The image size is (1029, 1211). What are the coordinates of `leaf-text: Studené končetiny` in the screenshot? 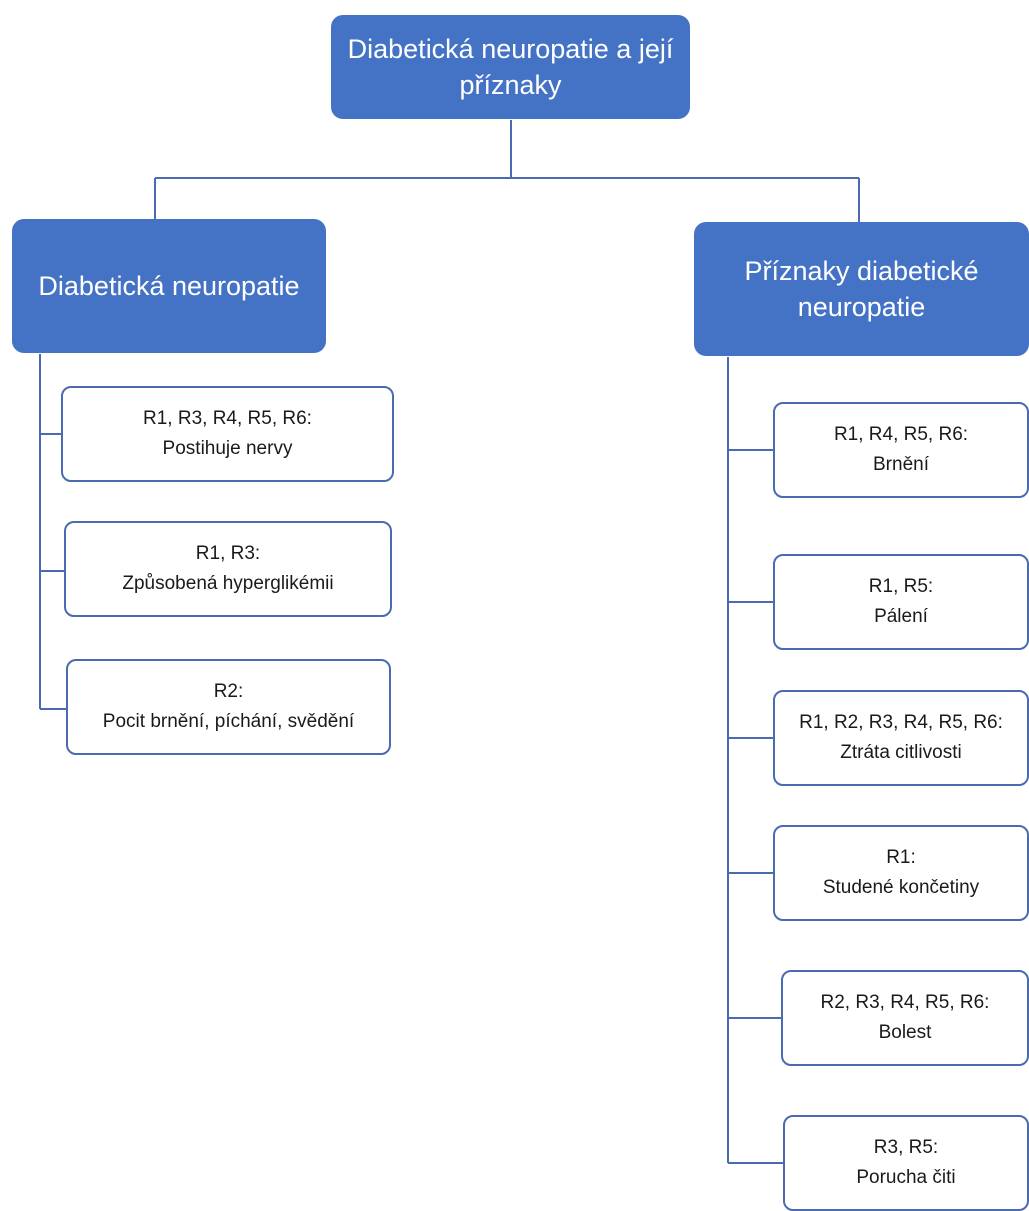 It's located at (901, 887).